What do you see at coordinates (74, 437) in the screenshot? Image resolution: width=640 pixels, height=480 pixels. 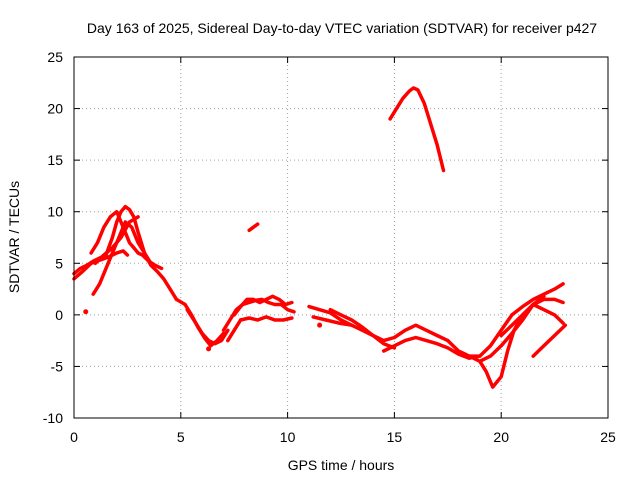 I see `x-tick-label: 0` at bounding box center [74, 437].